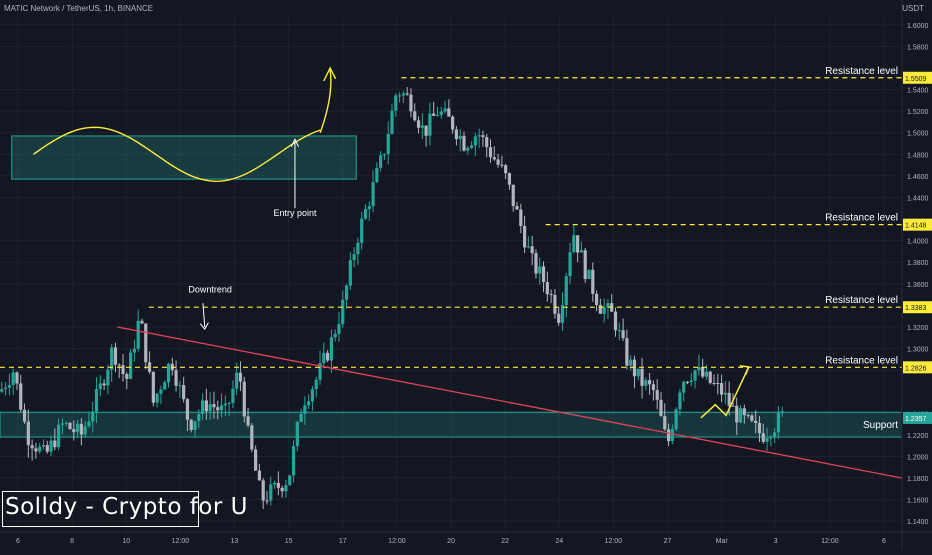 The width and height of the screenshot is (932, 555). I want to click on price-tick-label: 1.3200, so click(918, 328).